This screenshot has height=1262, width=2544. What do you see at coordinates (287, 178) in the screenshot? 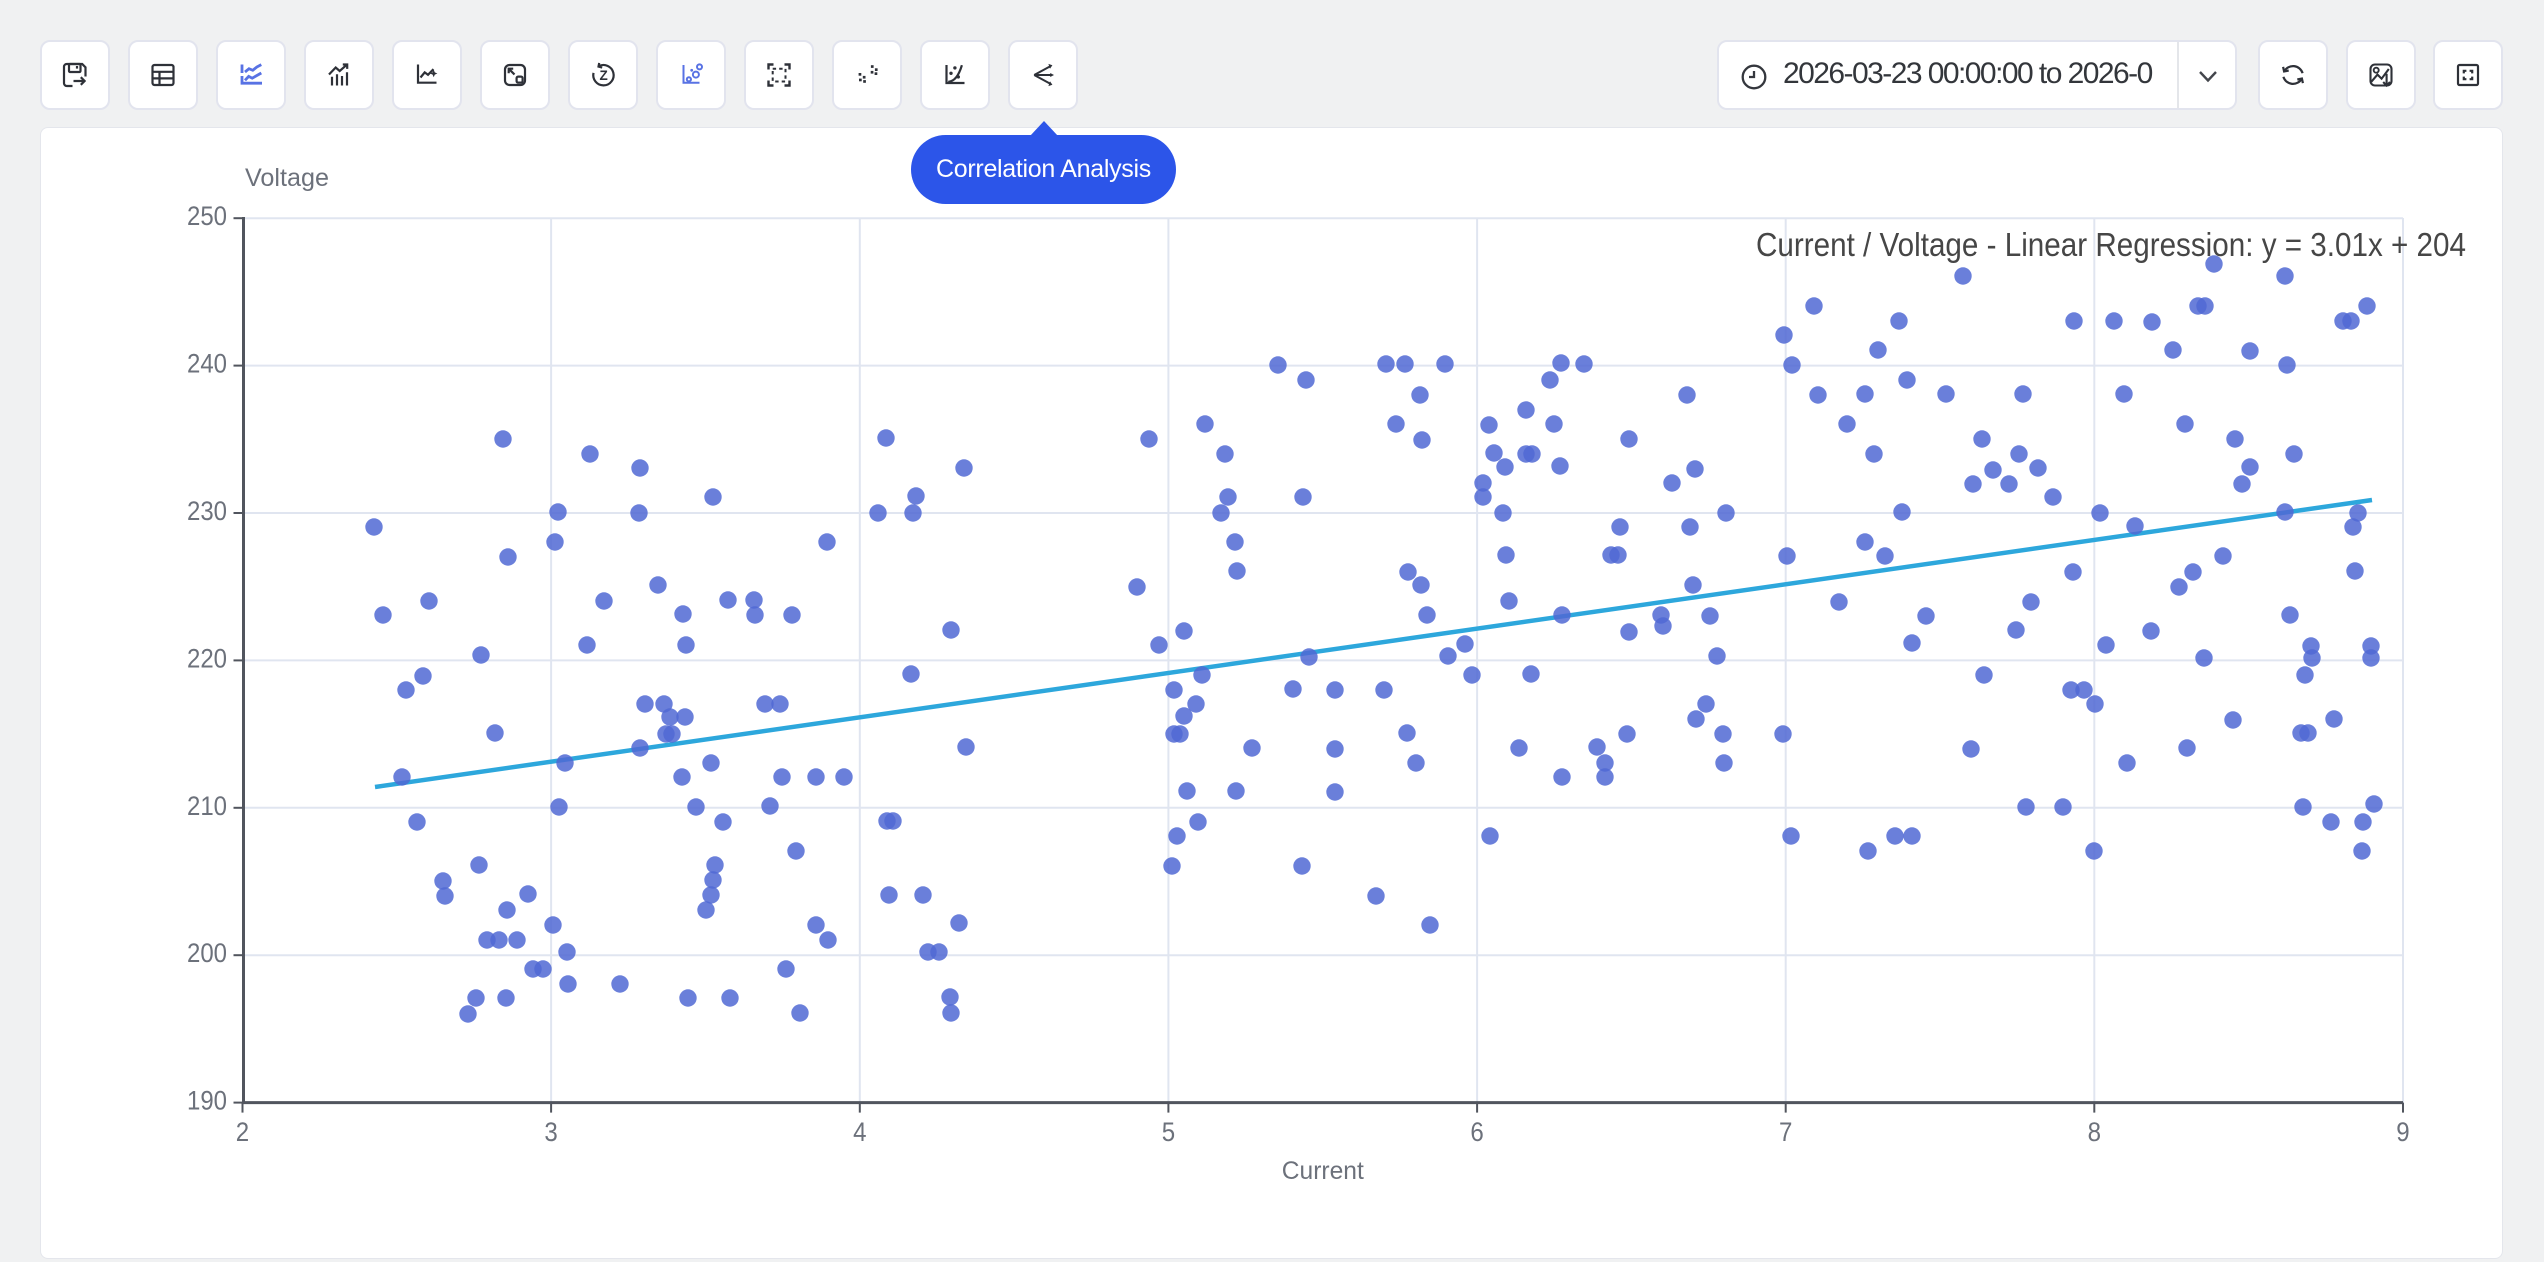
I see `svg-text: Voltage` at bounding box center [287, 178].